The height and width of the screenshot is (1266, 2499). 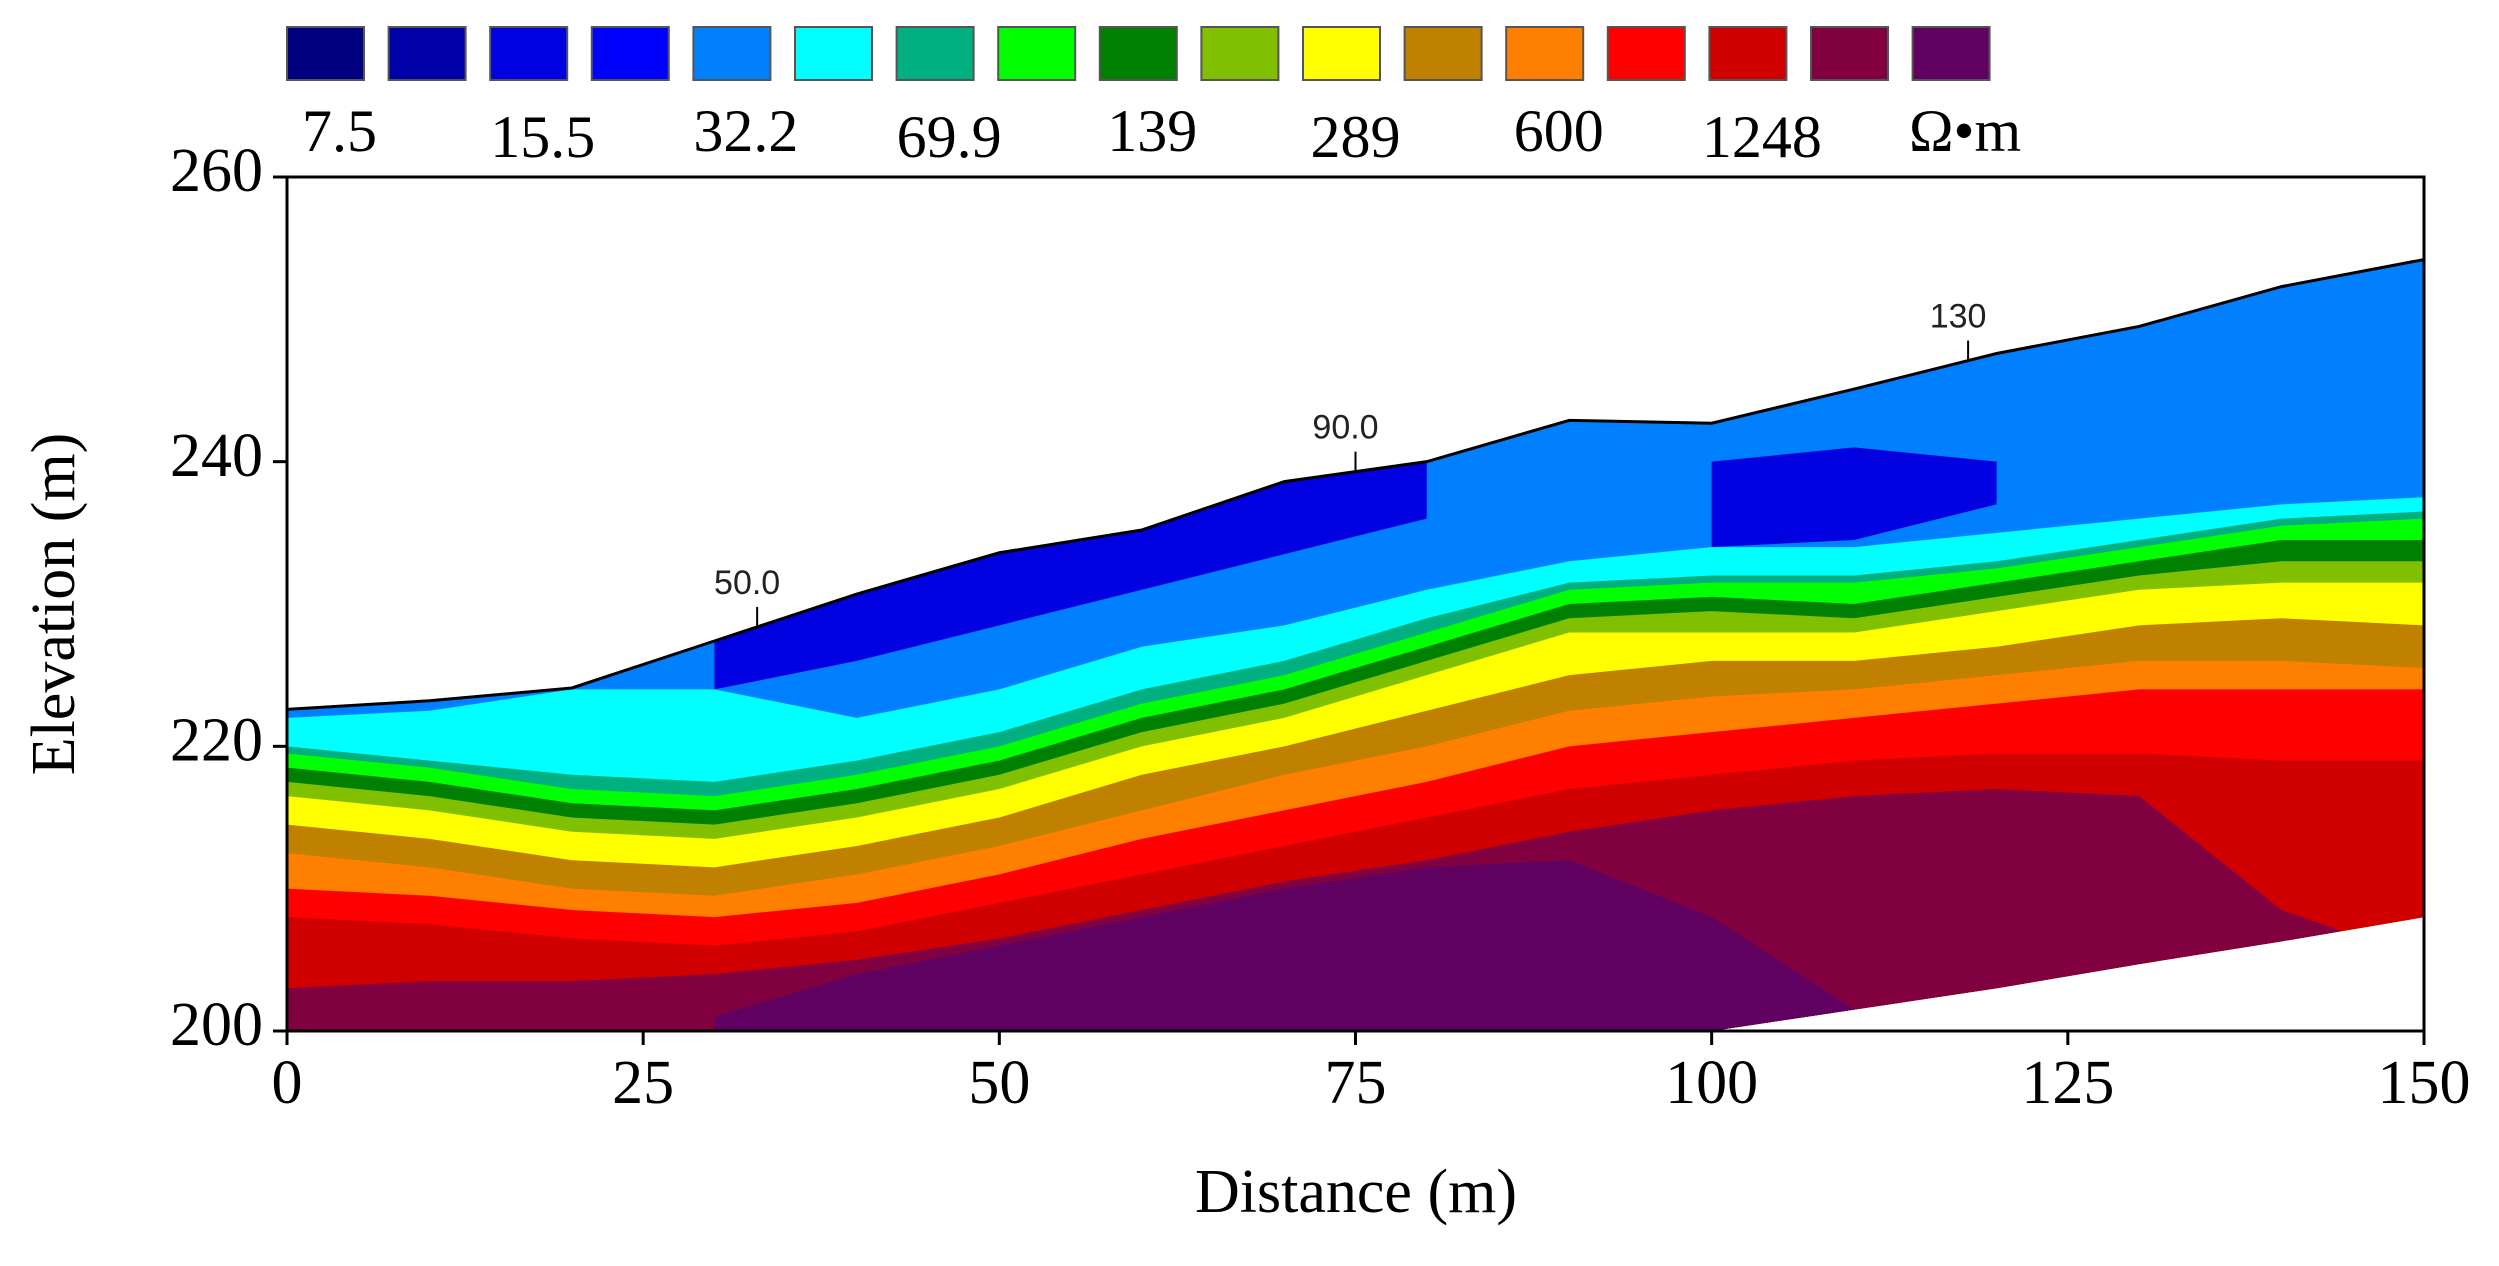 What do you see at coordinates (2424, 1083) in the screenshot?
I see `x-tick-label: 150` at bounding box center [2424, 1083].